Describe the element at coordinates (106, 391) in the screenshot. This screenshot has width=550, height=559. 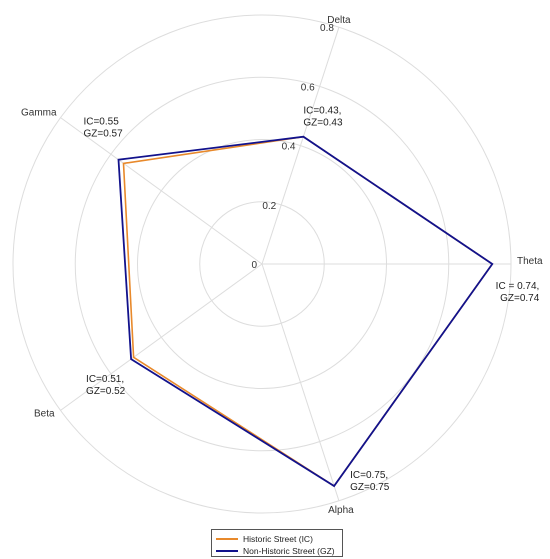
I see `annotation-beta-gz: GZ=0.52` at that location.